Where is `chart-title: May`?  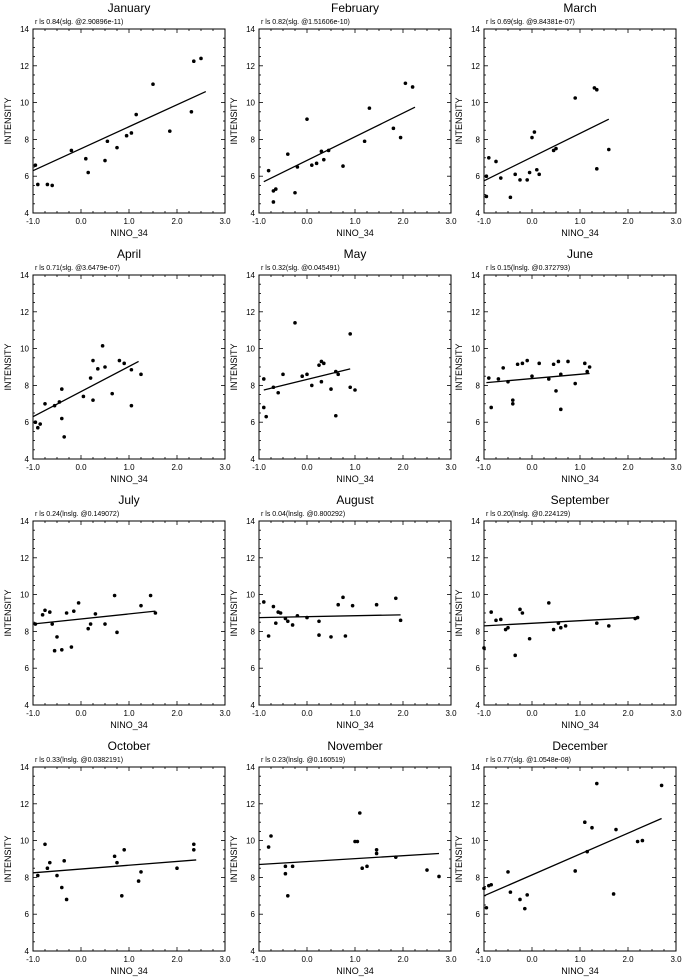
chart-title: May is located at coordinates (355, 254).